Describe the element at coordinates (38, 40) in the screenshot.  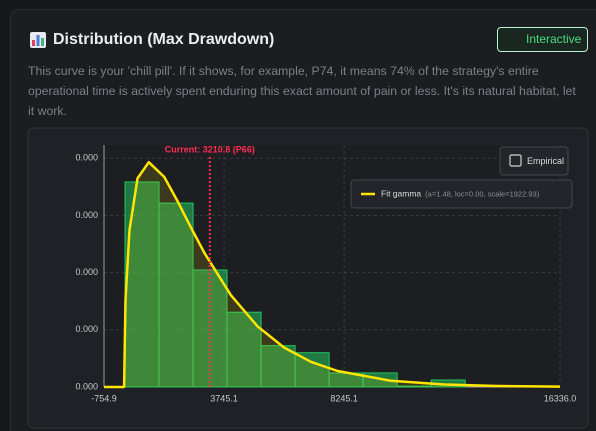
I see `title-icon` at that location.